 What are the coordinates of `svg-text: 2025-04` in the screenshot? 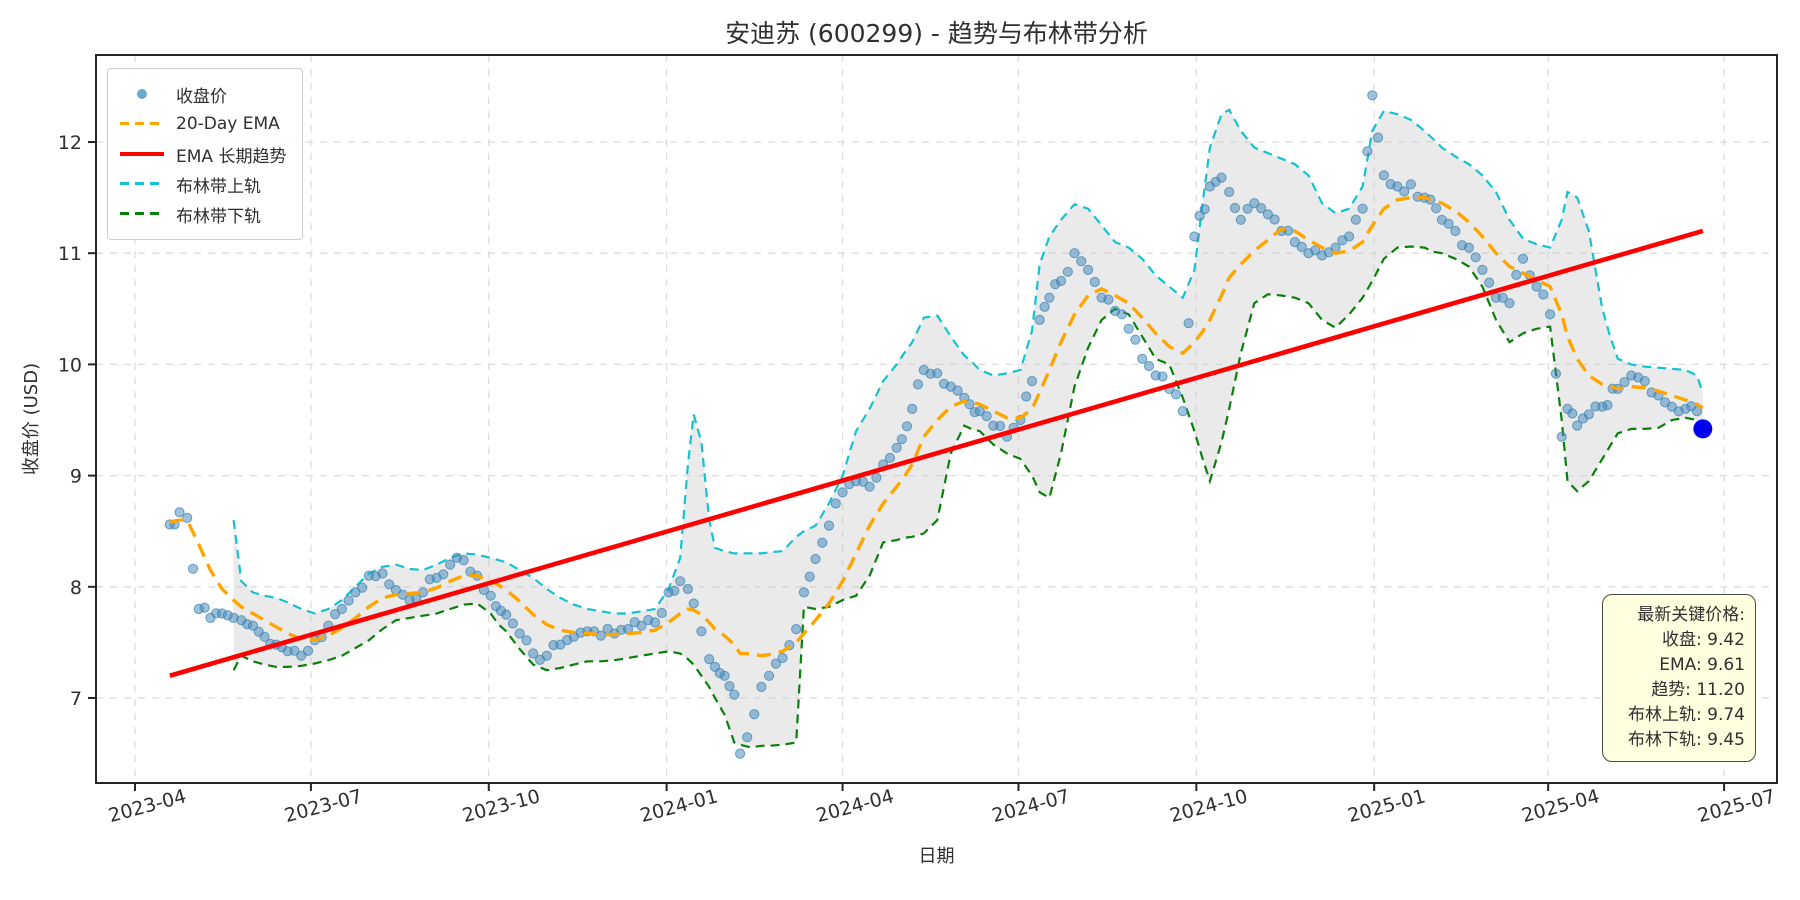 It's located at (1560, 806).